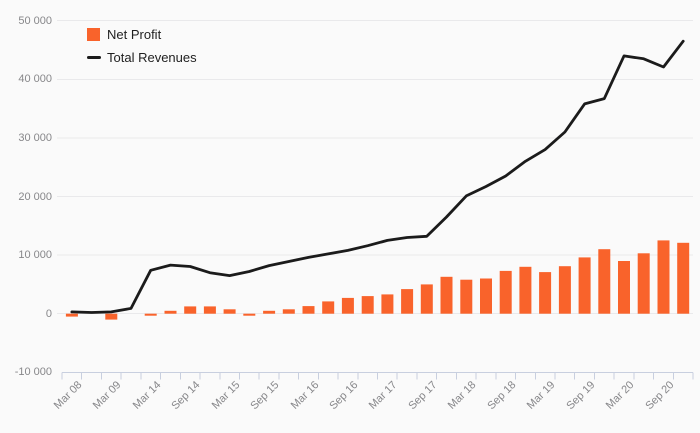 Image resolution: width=700 pixels, height=433 pixels. I want to click on y-axis-label: 50 000, so click(35, 20).